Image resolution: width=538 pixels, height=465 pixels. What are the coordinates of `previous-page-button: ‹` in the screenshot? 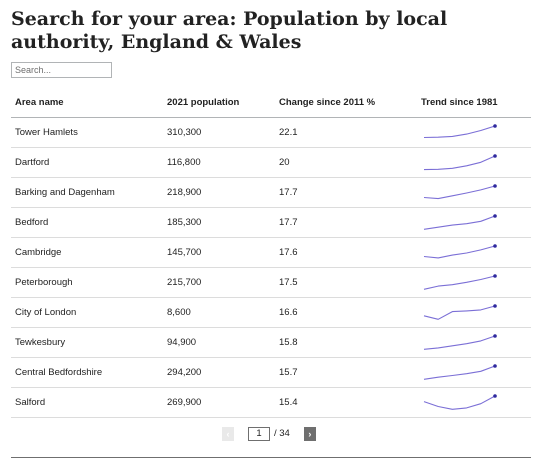 It's located at (228, 433).